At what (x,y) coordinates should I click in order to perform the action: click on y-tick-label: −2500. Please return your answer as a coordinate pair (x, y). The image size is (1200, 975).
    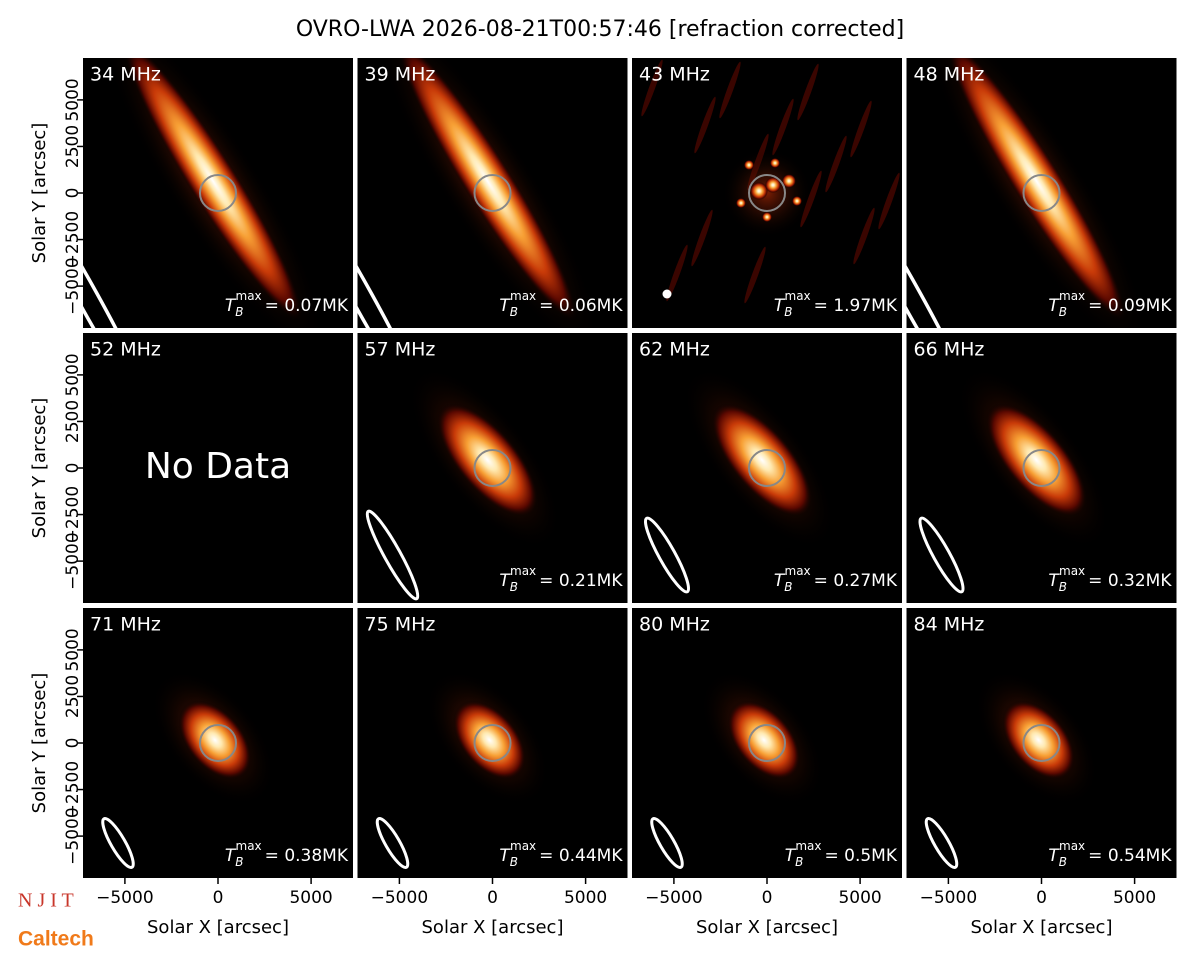
    Looking at the image, I should click on (73, 240).